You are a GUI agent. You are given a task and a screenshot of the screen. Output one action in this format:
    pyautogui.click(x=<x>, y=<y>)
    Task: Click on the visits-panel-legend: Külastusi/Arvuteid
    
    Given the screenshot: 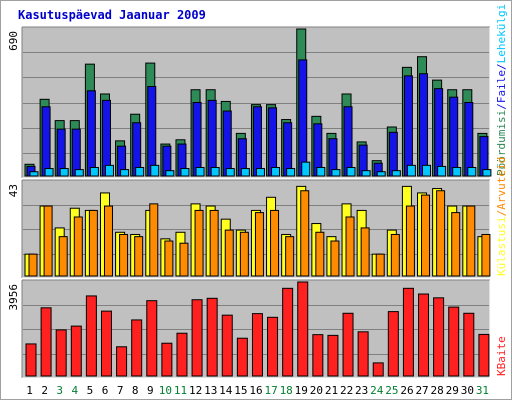 What is the action you would take?
    pyautogui.click(x=501, y=216)
    